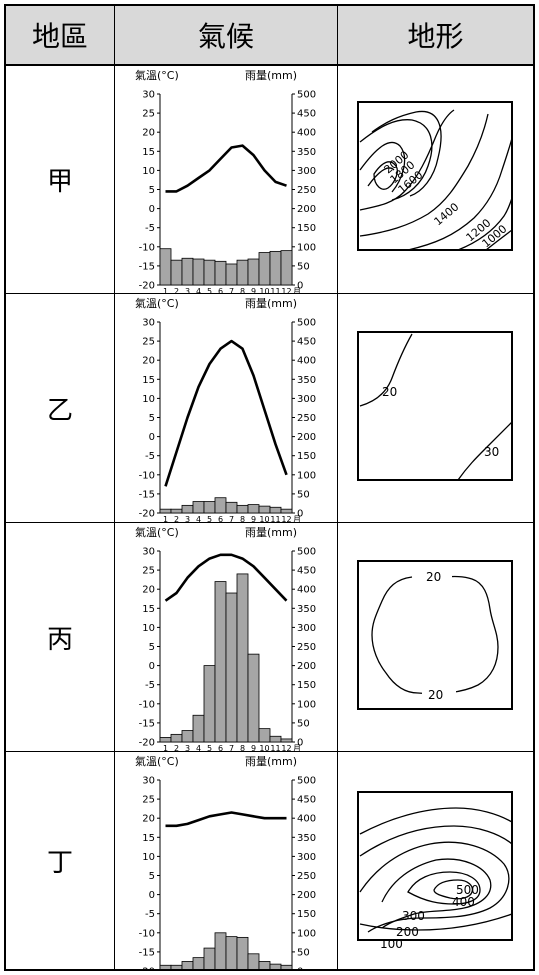  What do you see at coordinates (306, 190) in the screenshot?
I see `rain-tick-label: 250` at bounding box center [306, 190].